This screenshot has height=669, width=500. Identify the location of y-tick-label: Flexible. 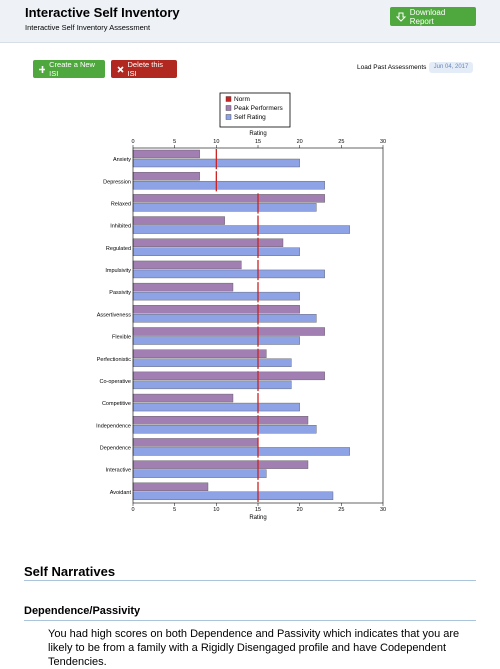
(121, 338).